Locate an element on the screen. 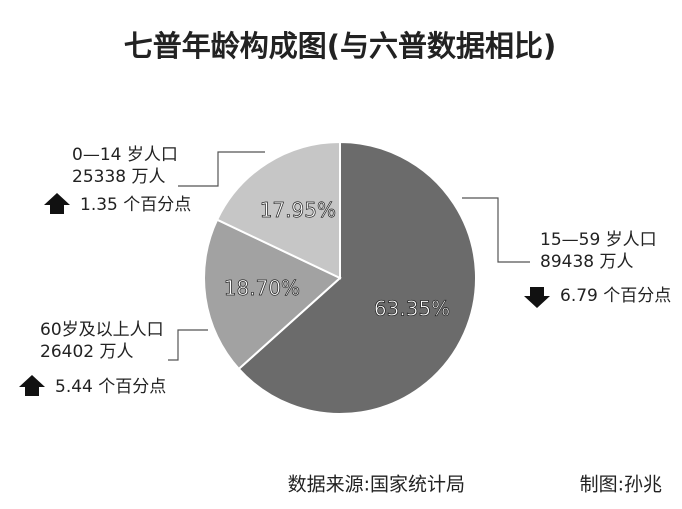  change-label: 5.44 个百分点 is located at coordinates (110, 387).